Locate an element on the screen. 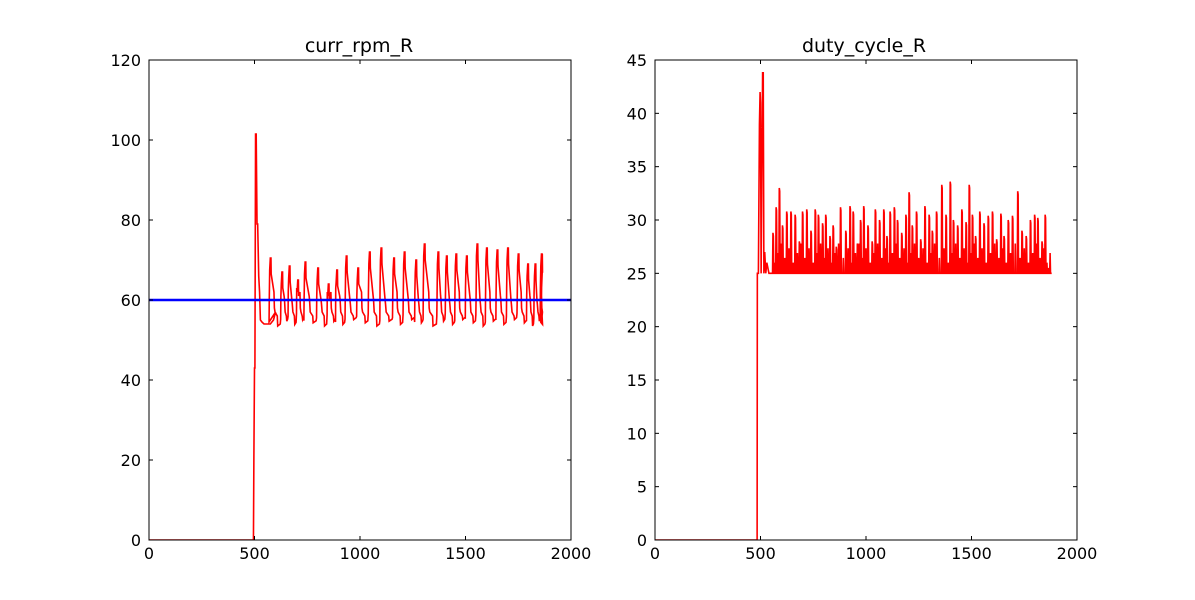 The height and width of the screenshot is (600, 1195). chart-title: duty_cycle_R is located at coordinates (864, 46).